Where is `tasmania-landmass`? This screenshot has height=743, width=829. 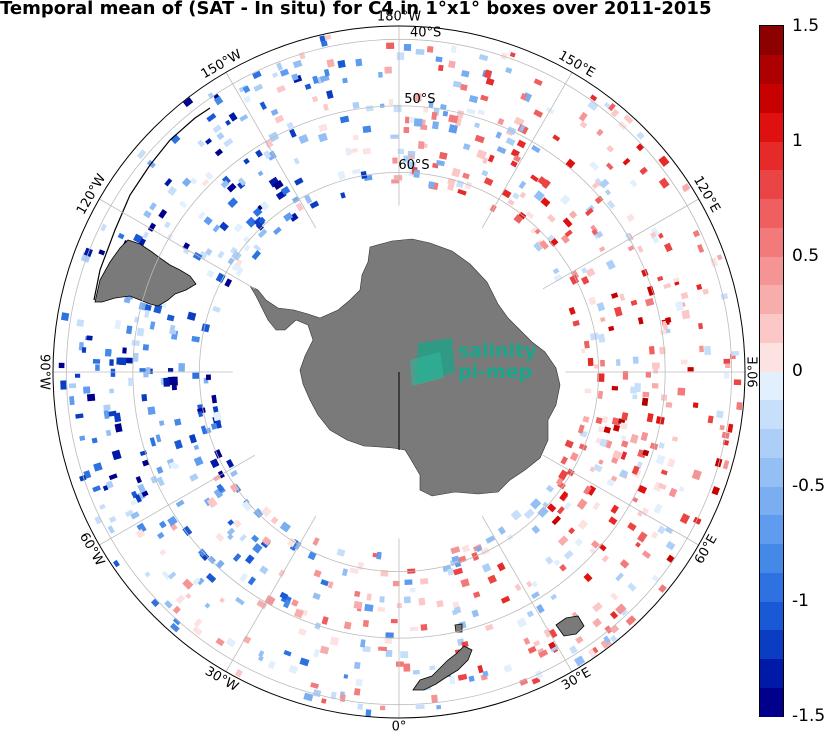
tasmania-landmass is located at coordinates (570, 626).